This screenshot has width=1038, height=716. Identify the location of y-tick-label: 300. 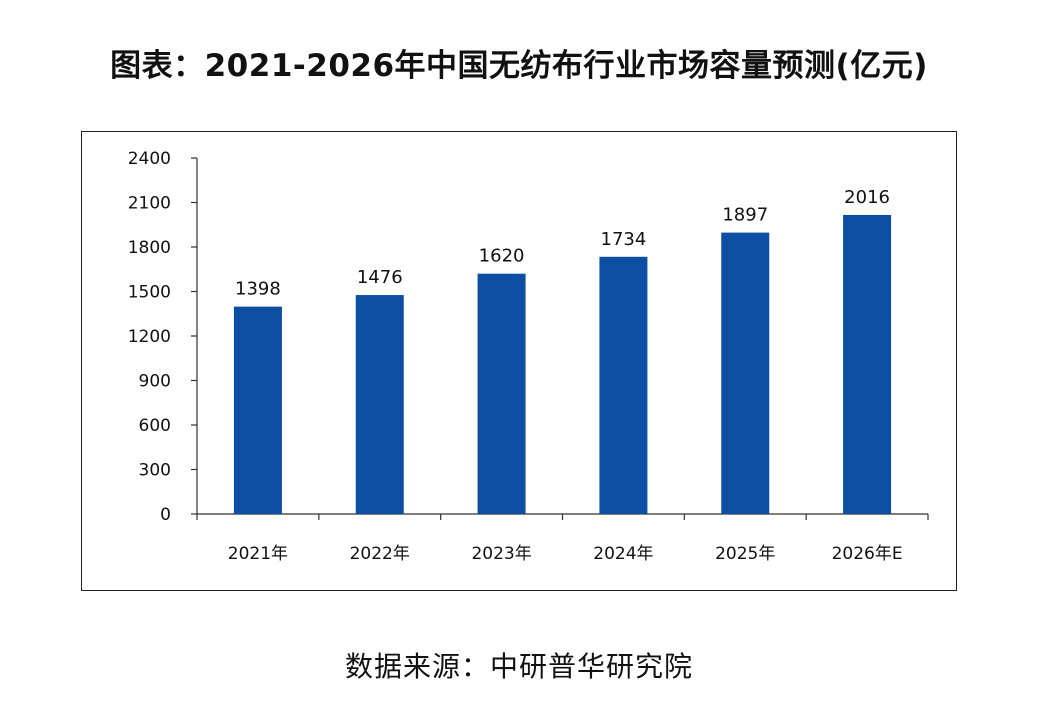
(155, 471).